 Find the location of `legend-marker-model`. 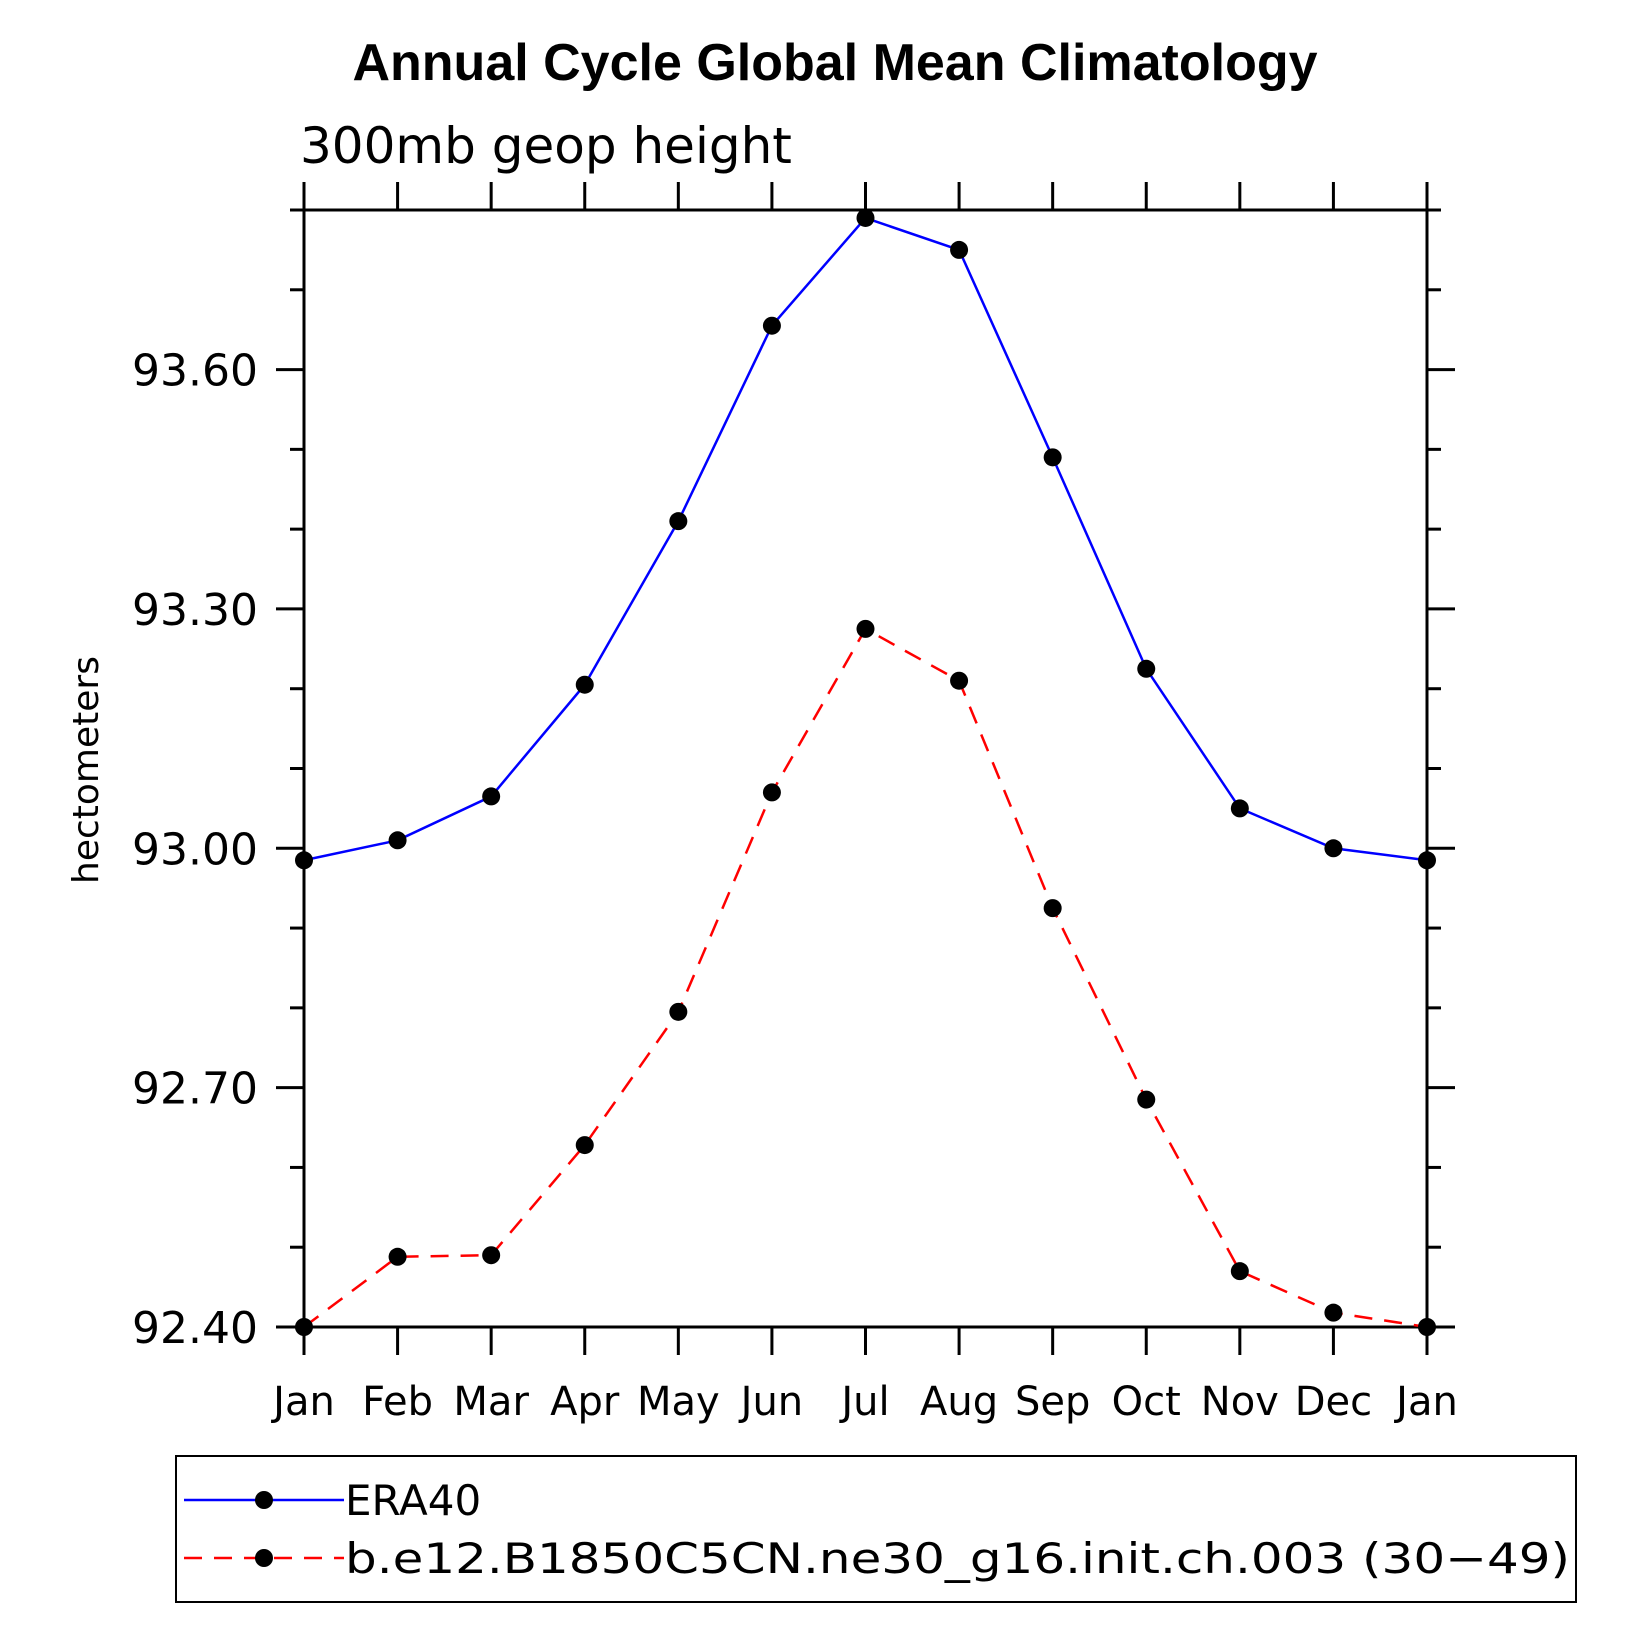

legend-marker-model is located at coordinates (264, 1558).